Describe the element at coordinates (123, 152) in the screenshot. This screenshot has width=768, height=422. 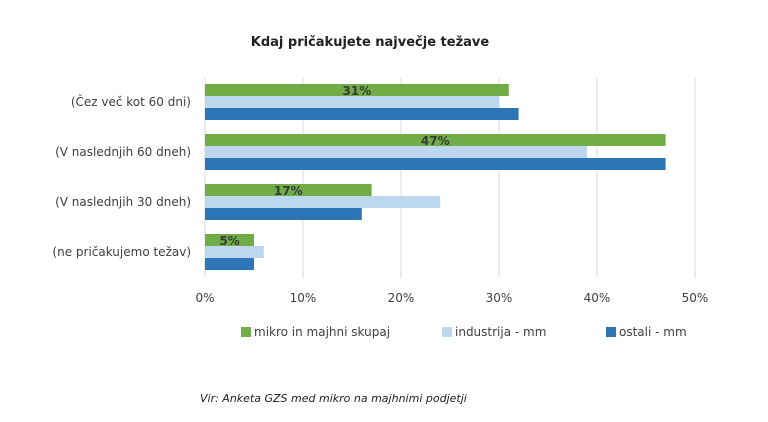
I see `category-label-1: (V naslednjih 60 dneh)` at that location.